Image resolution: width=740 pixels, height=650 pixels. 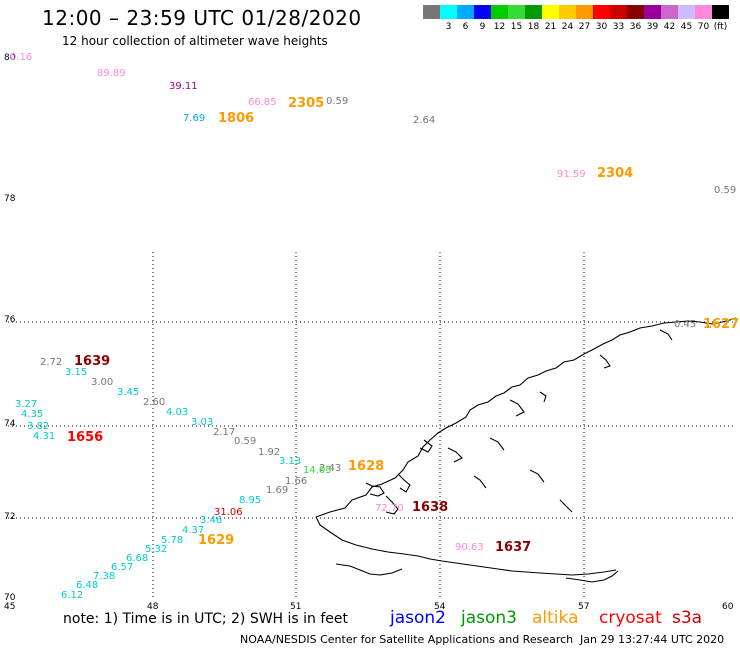 What do you see at coordinates (10, 320) in the screenshot?
I see `latitude-label: 76` at bounding box center [10, 320].